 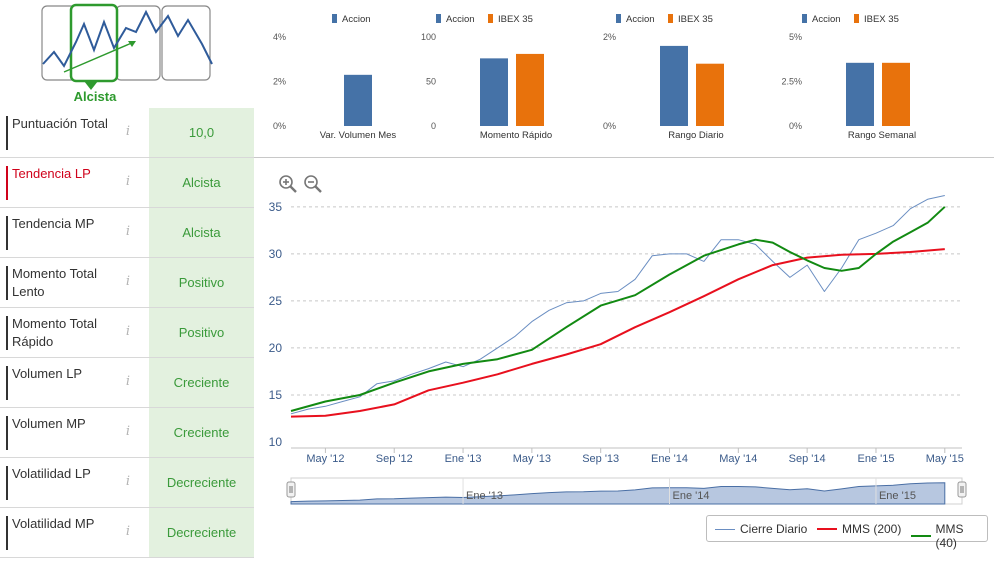 I want to click on indicator-label: Volatilidad LP, so click(x=51, y=473).